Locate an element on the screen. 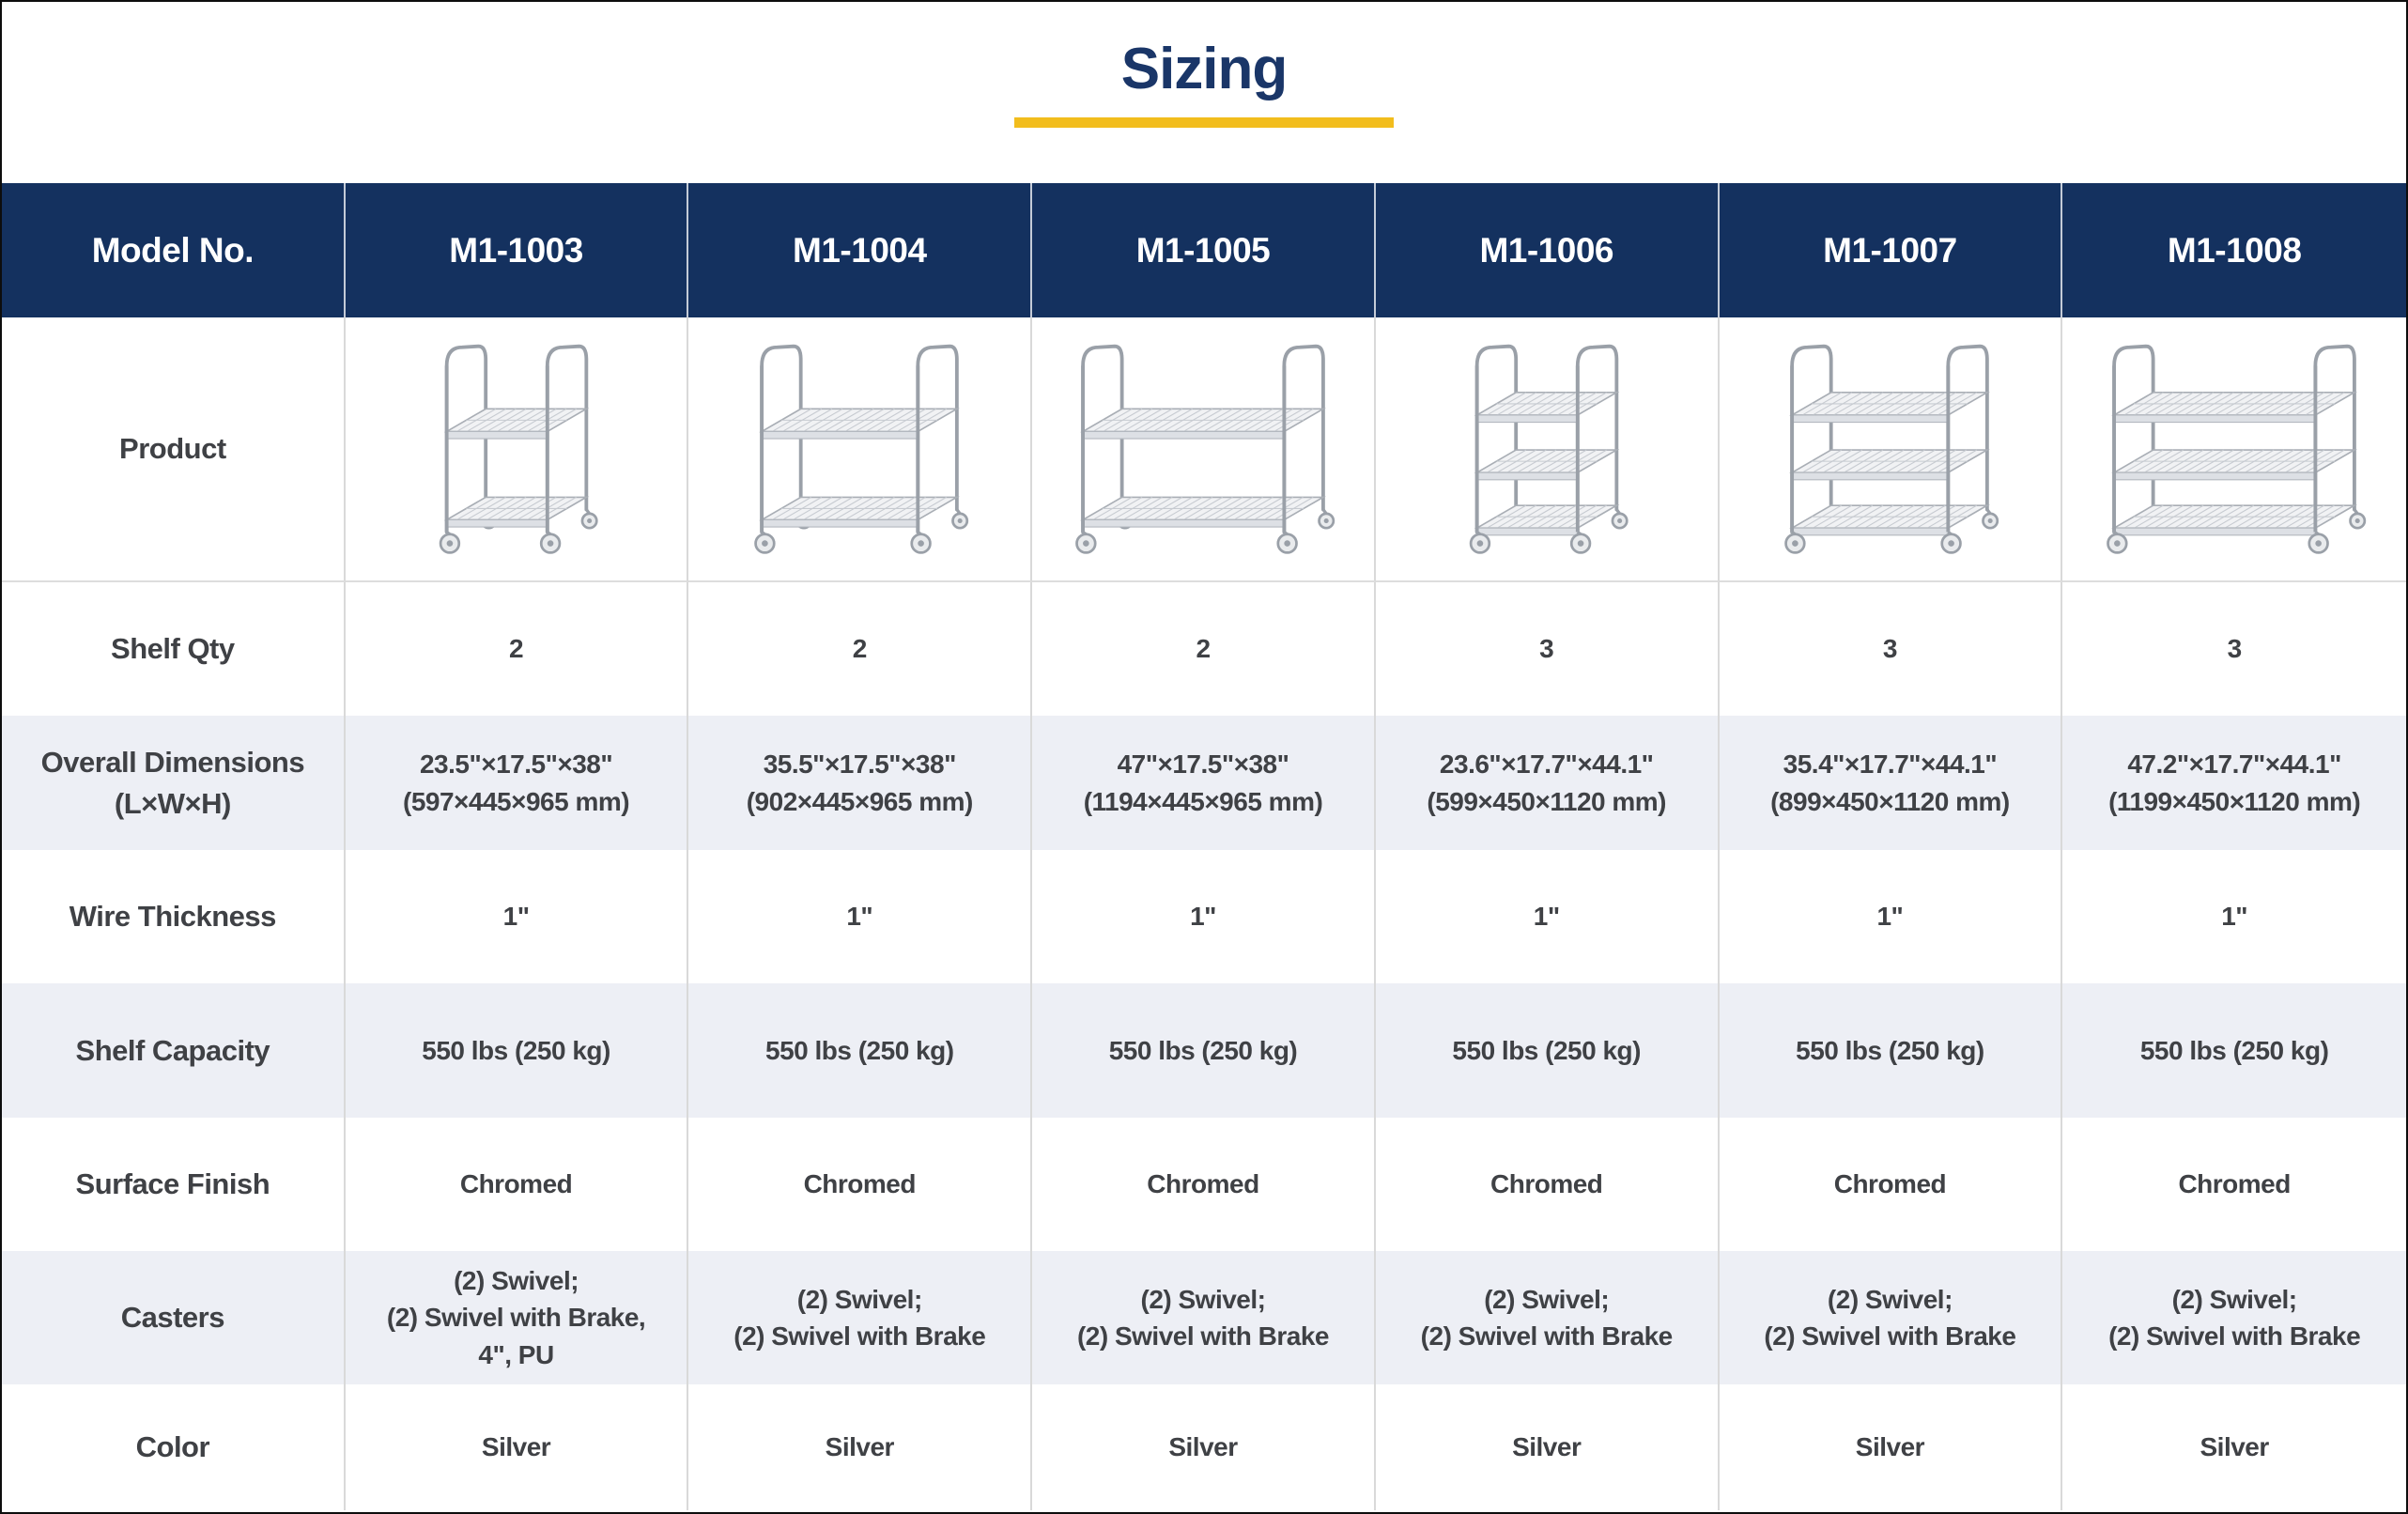  row-label-color: Color is located at coordinates (174, 1447).